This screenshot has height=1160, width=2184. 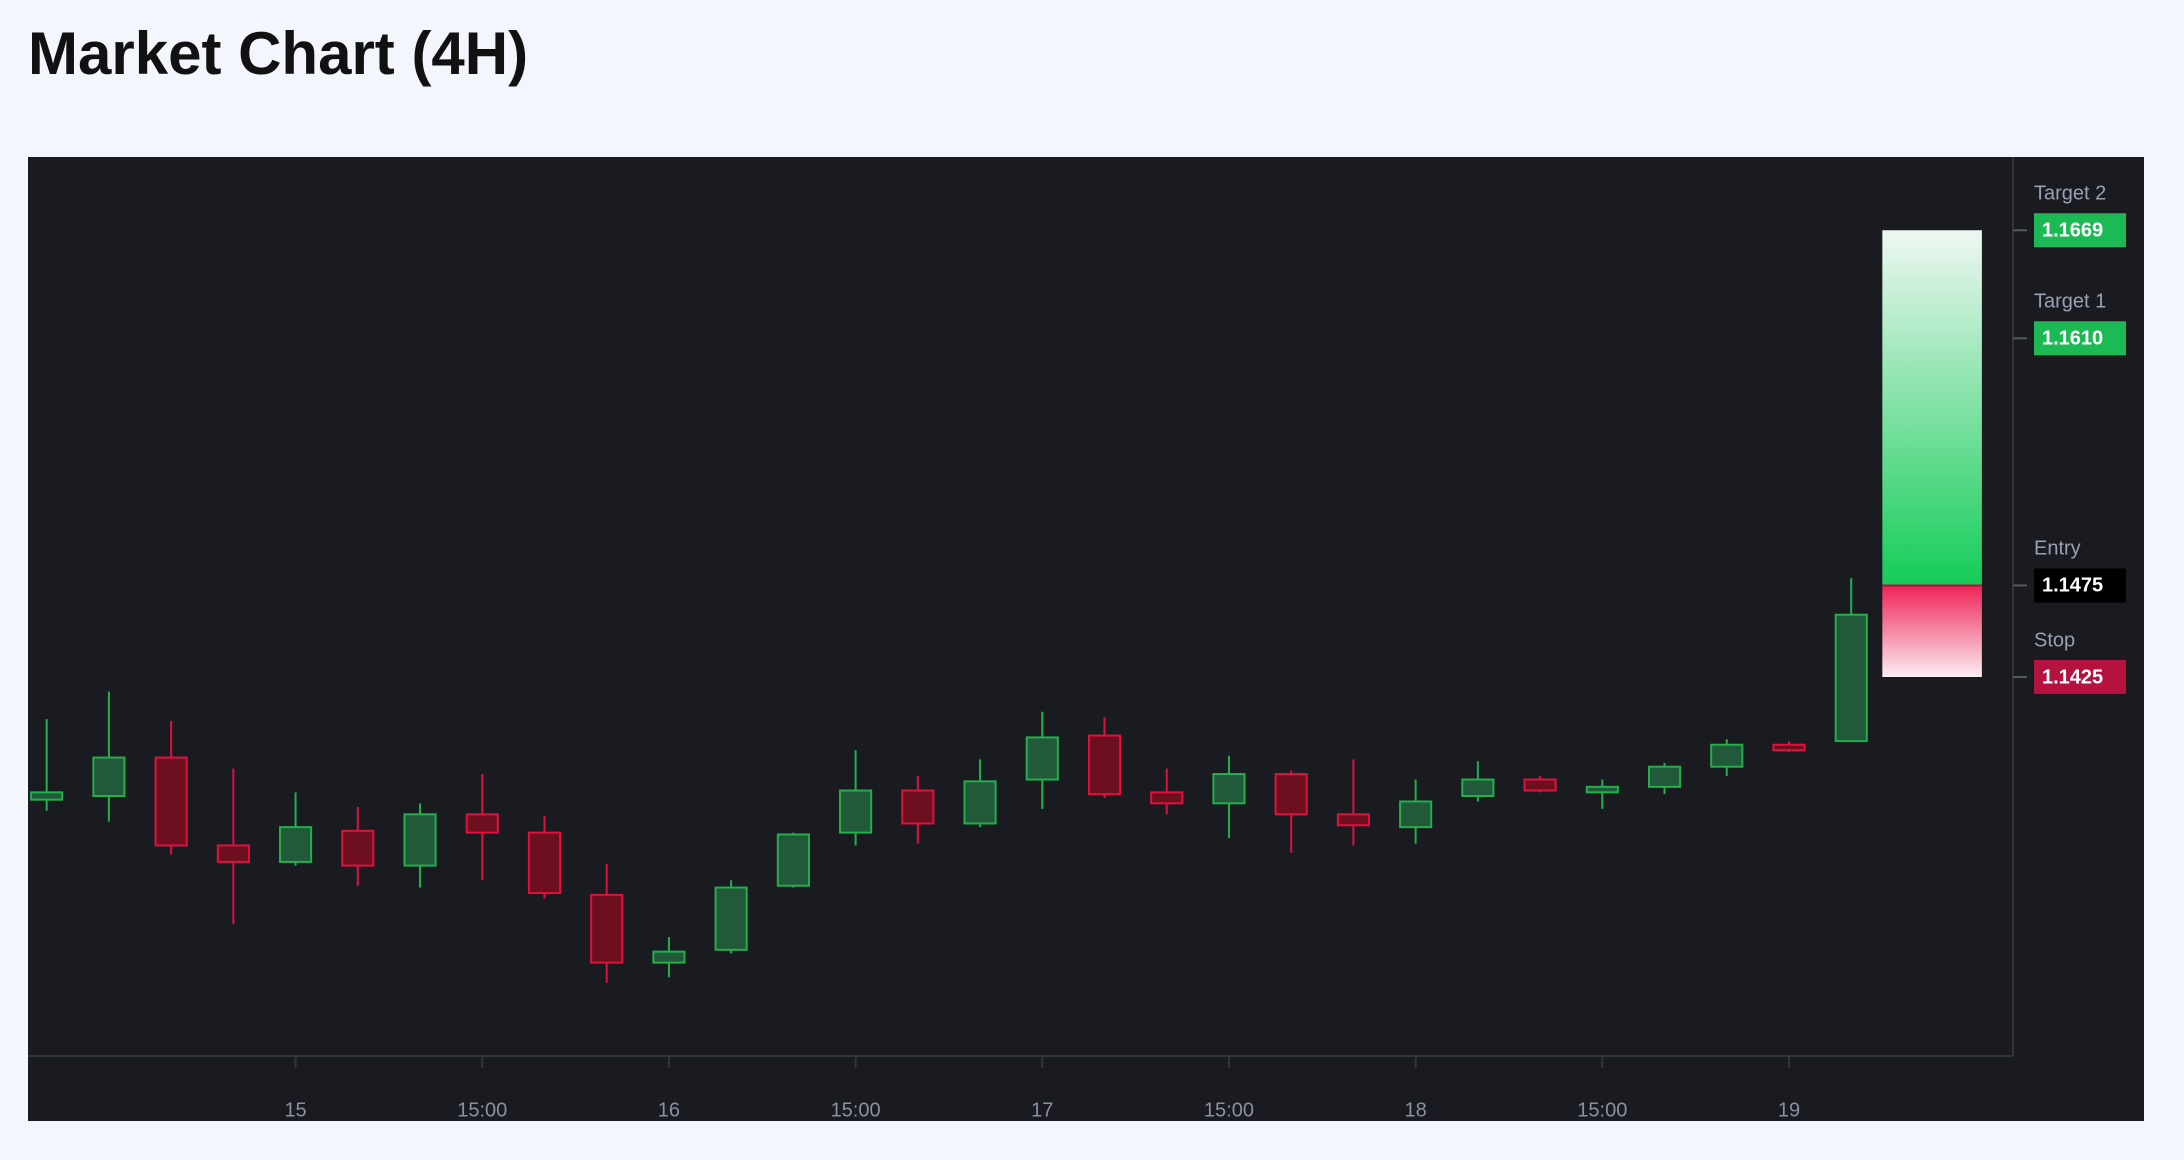 I want to click on level-name: Target 1, so click(x=2070, y=302).